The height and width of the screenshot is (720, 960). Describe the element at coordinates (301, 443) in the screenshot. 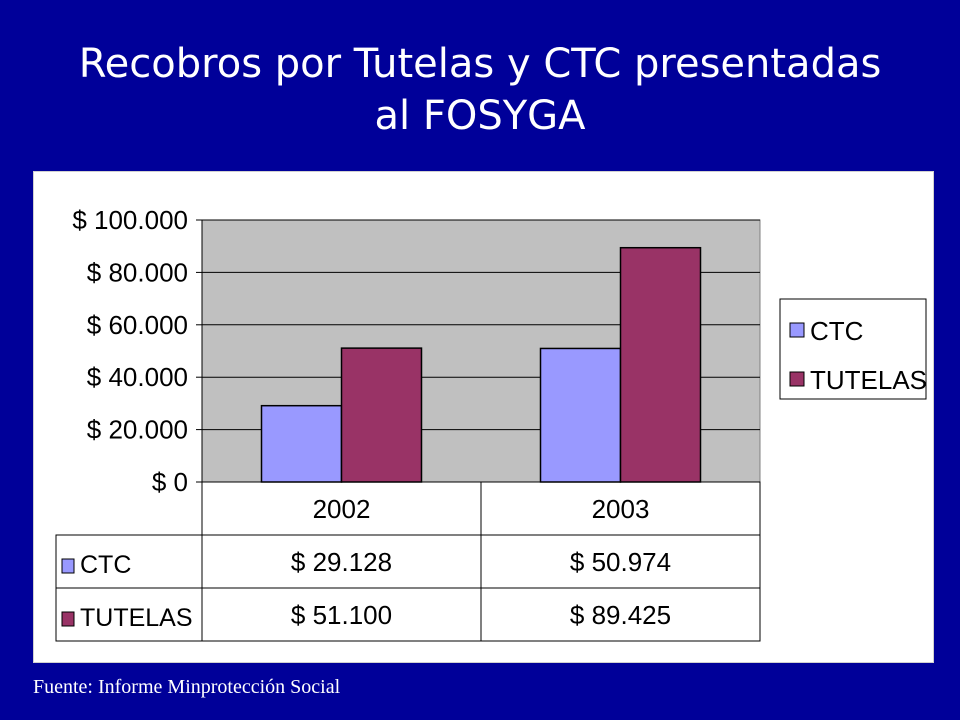

I see `bar-ctc-2002` at that location.